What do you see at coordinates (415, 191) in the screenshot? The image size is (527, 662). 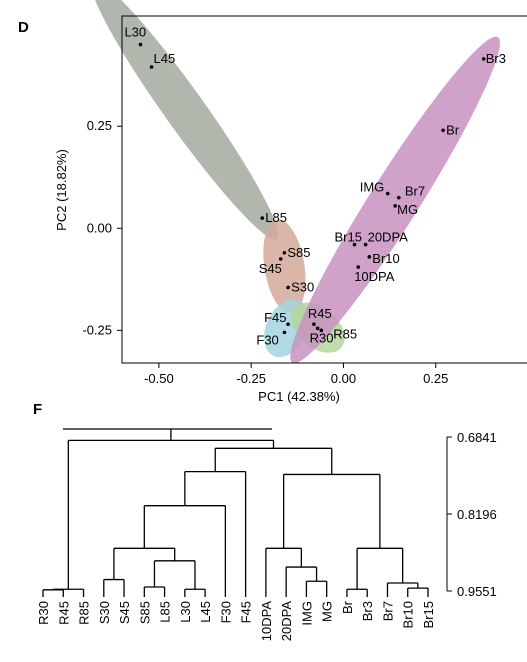 I see `pca-point-label-br7: Br7` at bounding box center [415, 191].